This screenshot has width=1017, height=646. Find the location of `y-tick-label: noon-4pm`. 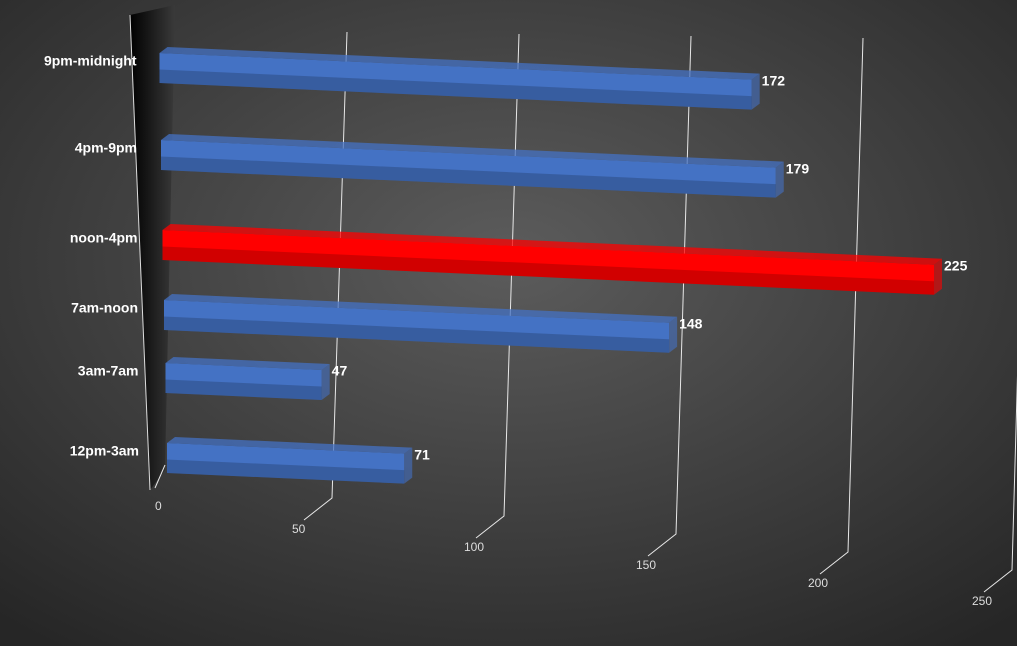

y-tick-label: noon-4pm is located at coordinates (104, 238).